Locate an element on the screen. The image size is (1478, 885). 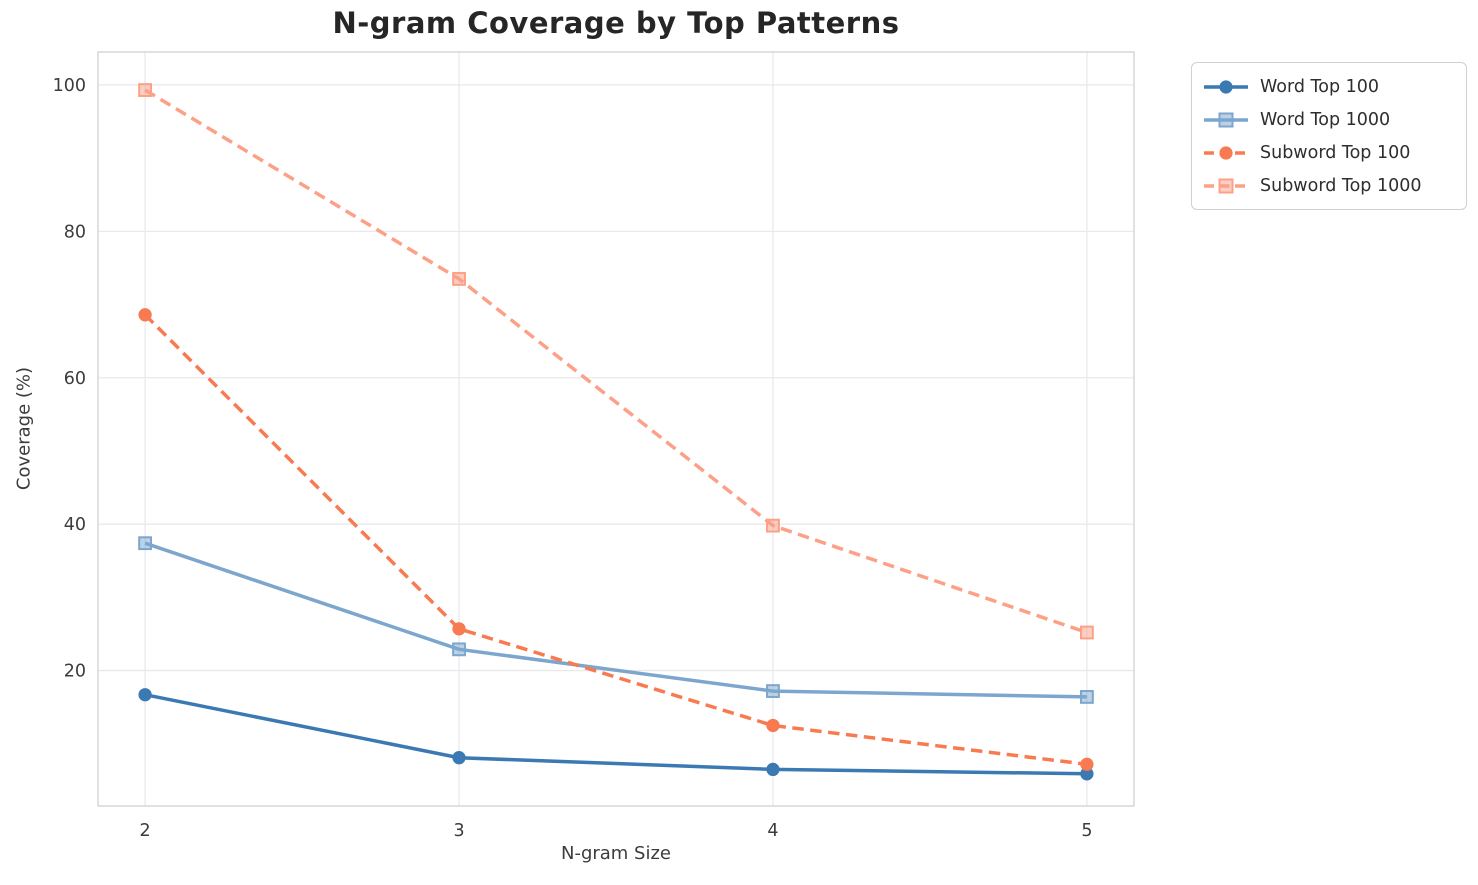
y-axis-label: Coverage (%) is located at coordinates (24, 428).